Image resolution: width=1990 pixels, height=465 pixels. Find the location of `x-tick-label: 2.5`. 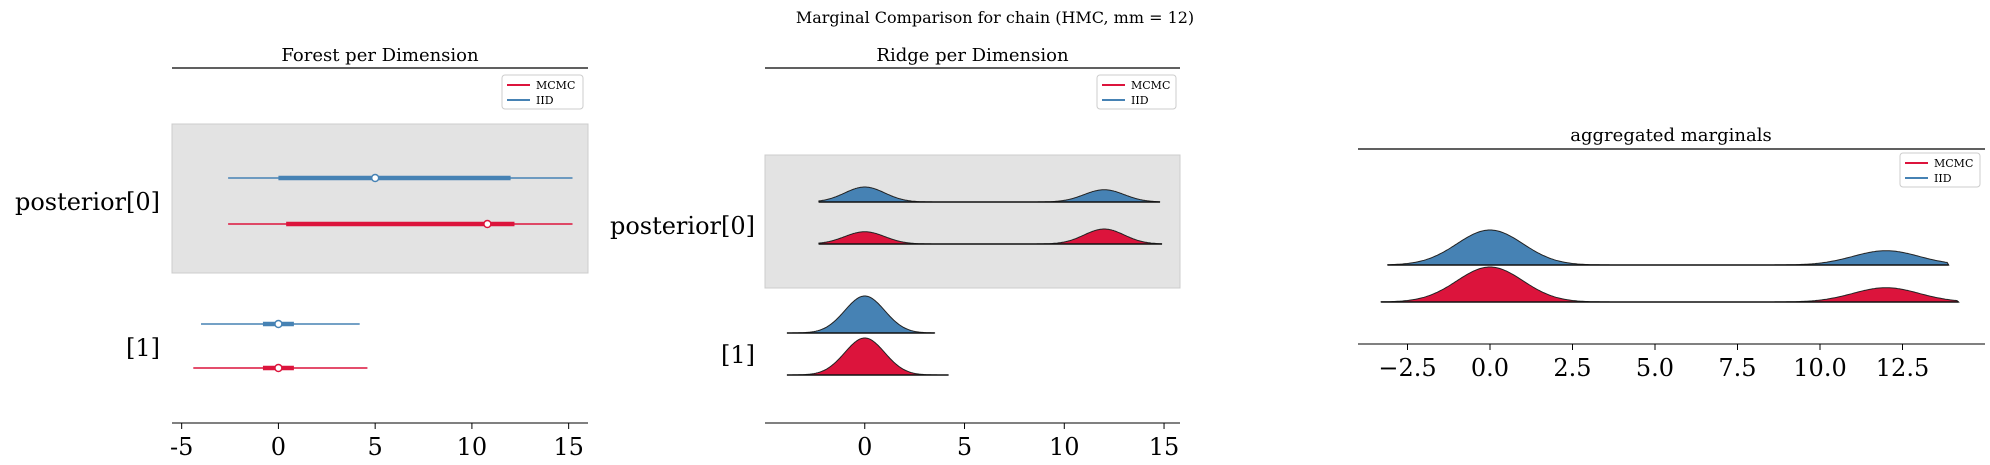

x-tick-label: 2.5 is located at coordinates (1572, 368).